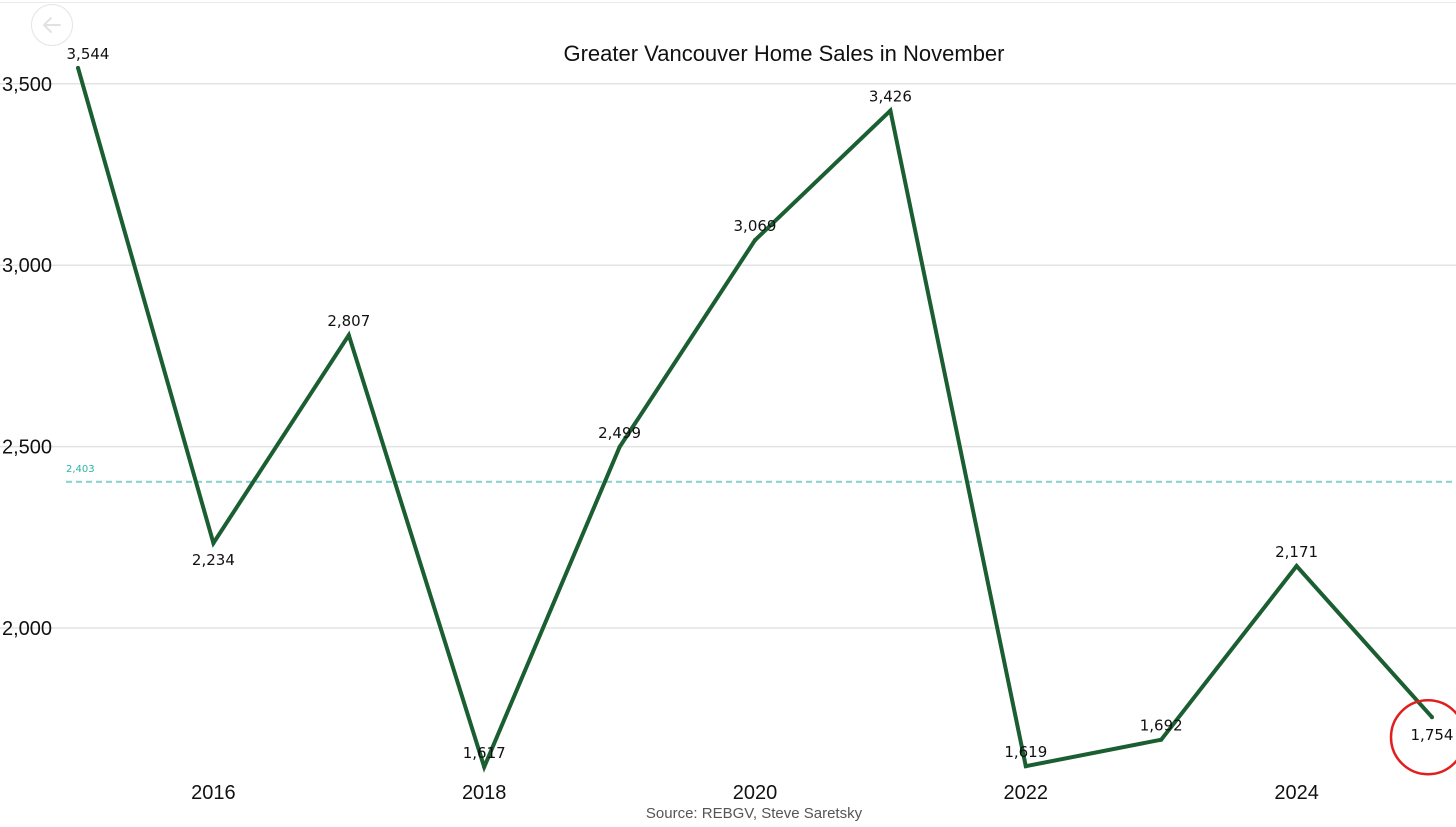  Describe the element at coordinates (1025, 752) in the screenshot. I see `data-label: 1,619` at that location.